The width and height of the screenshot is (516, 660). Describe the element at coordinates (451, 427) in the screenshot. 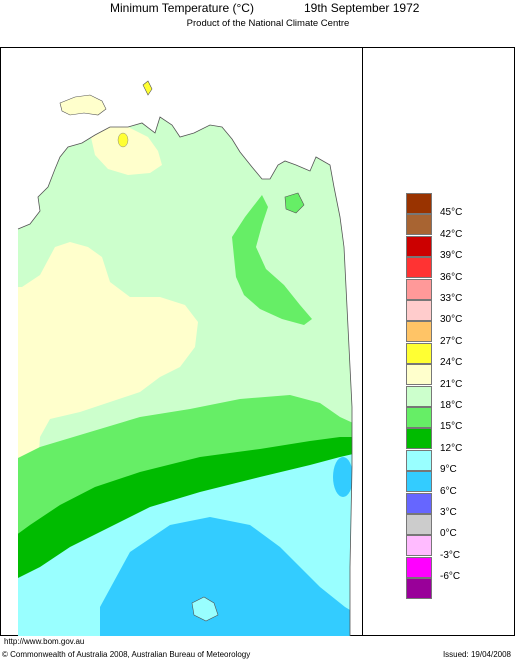

I see `legend-label: 15°C` at that location.